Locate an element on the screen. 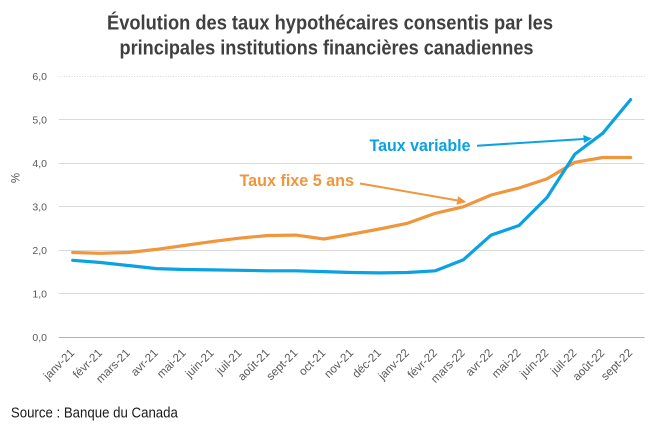 The width and height of the screenshot is (656, 429). svg-text: 1,0 is located at coordinates (39, 295).